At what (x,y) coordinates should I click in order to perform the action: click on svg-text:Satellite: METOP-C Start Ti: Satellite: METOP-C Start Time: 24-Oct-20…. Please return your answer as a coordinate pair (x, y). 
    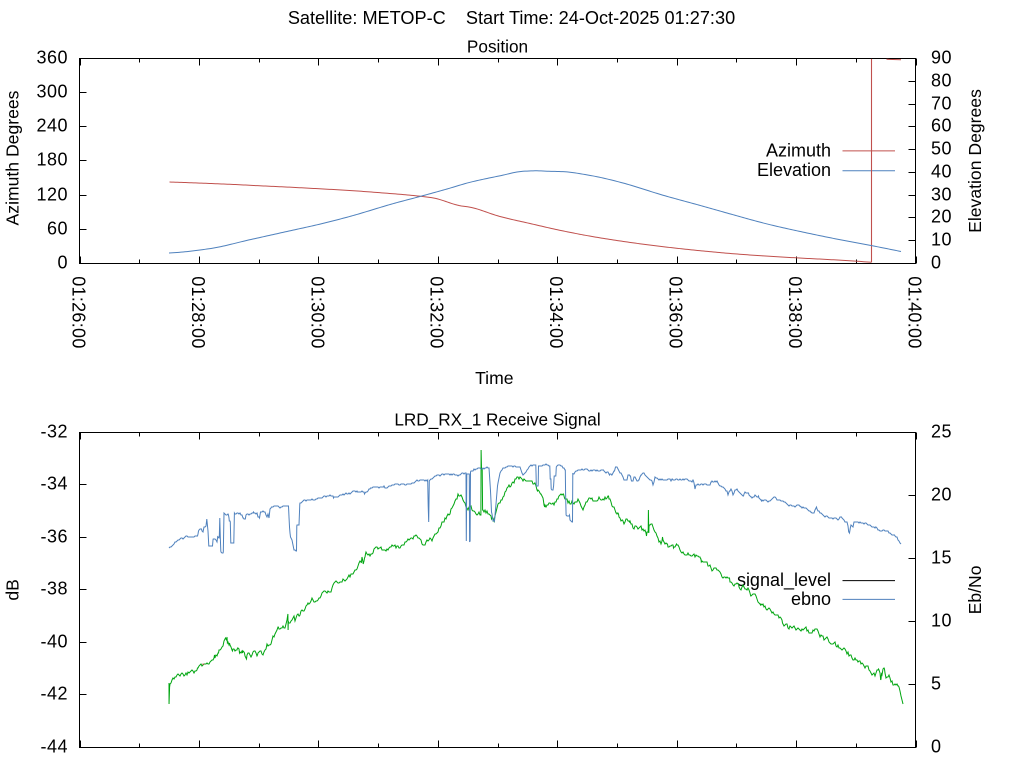
    Looking at the image, I should click on (511, 18).